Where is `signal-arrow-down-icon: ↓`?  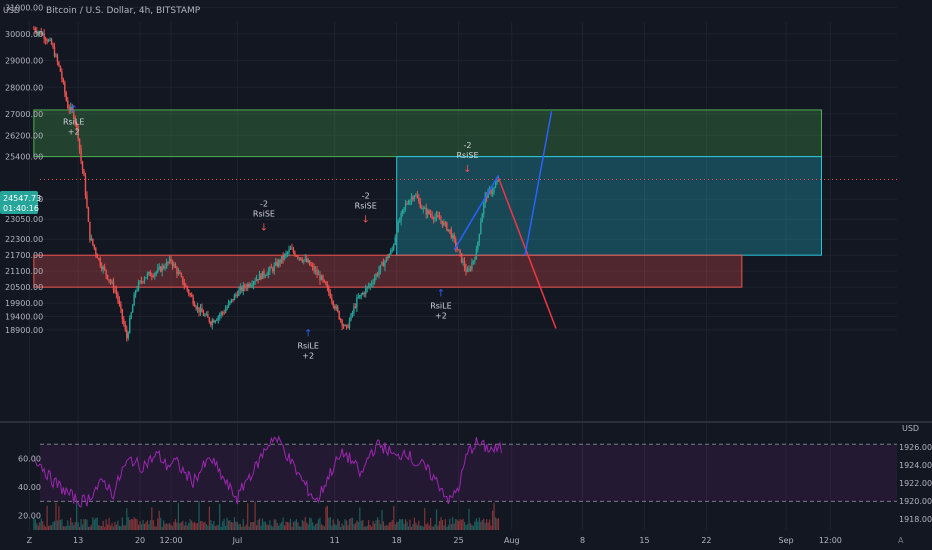
signal-arrow-down-icon: ↓ is located at coordinates (264, 228).